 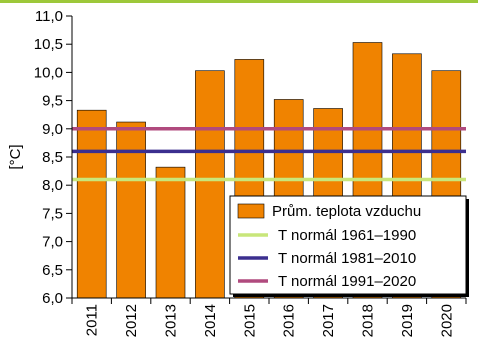 What do you see at coordinates (48, 44) in the screenshot?
I see `y-tick-label: 10,5` at bounding box center [48, 44].